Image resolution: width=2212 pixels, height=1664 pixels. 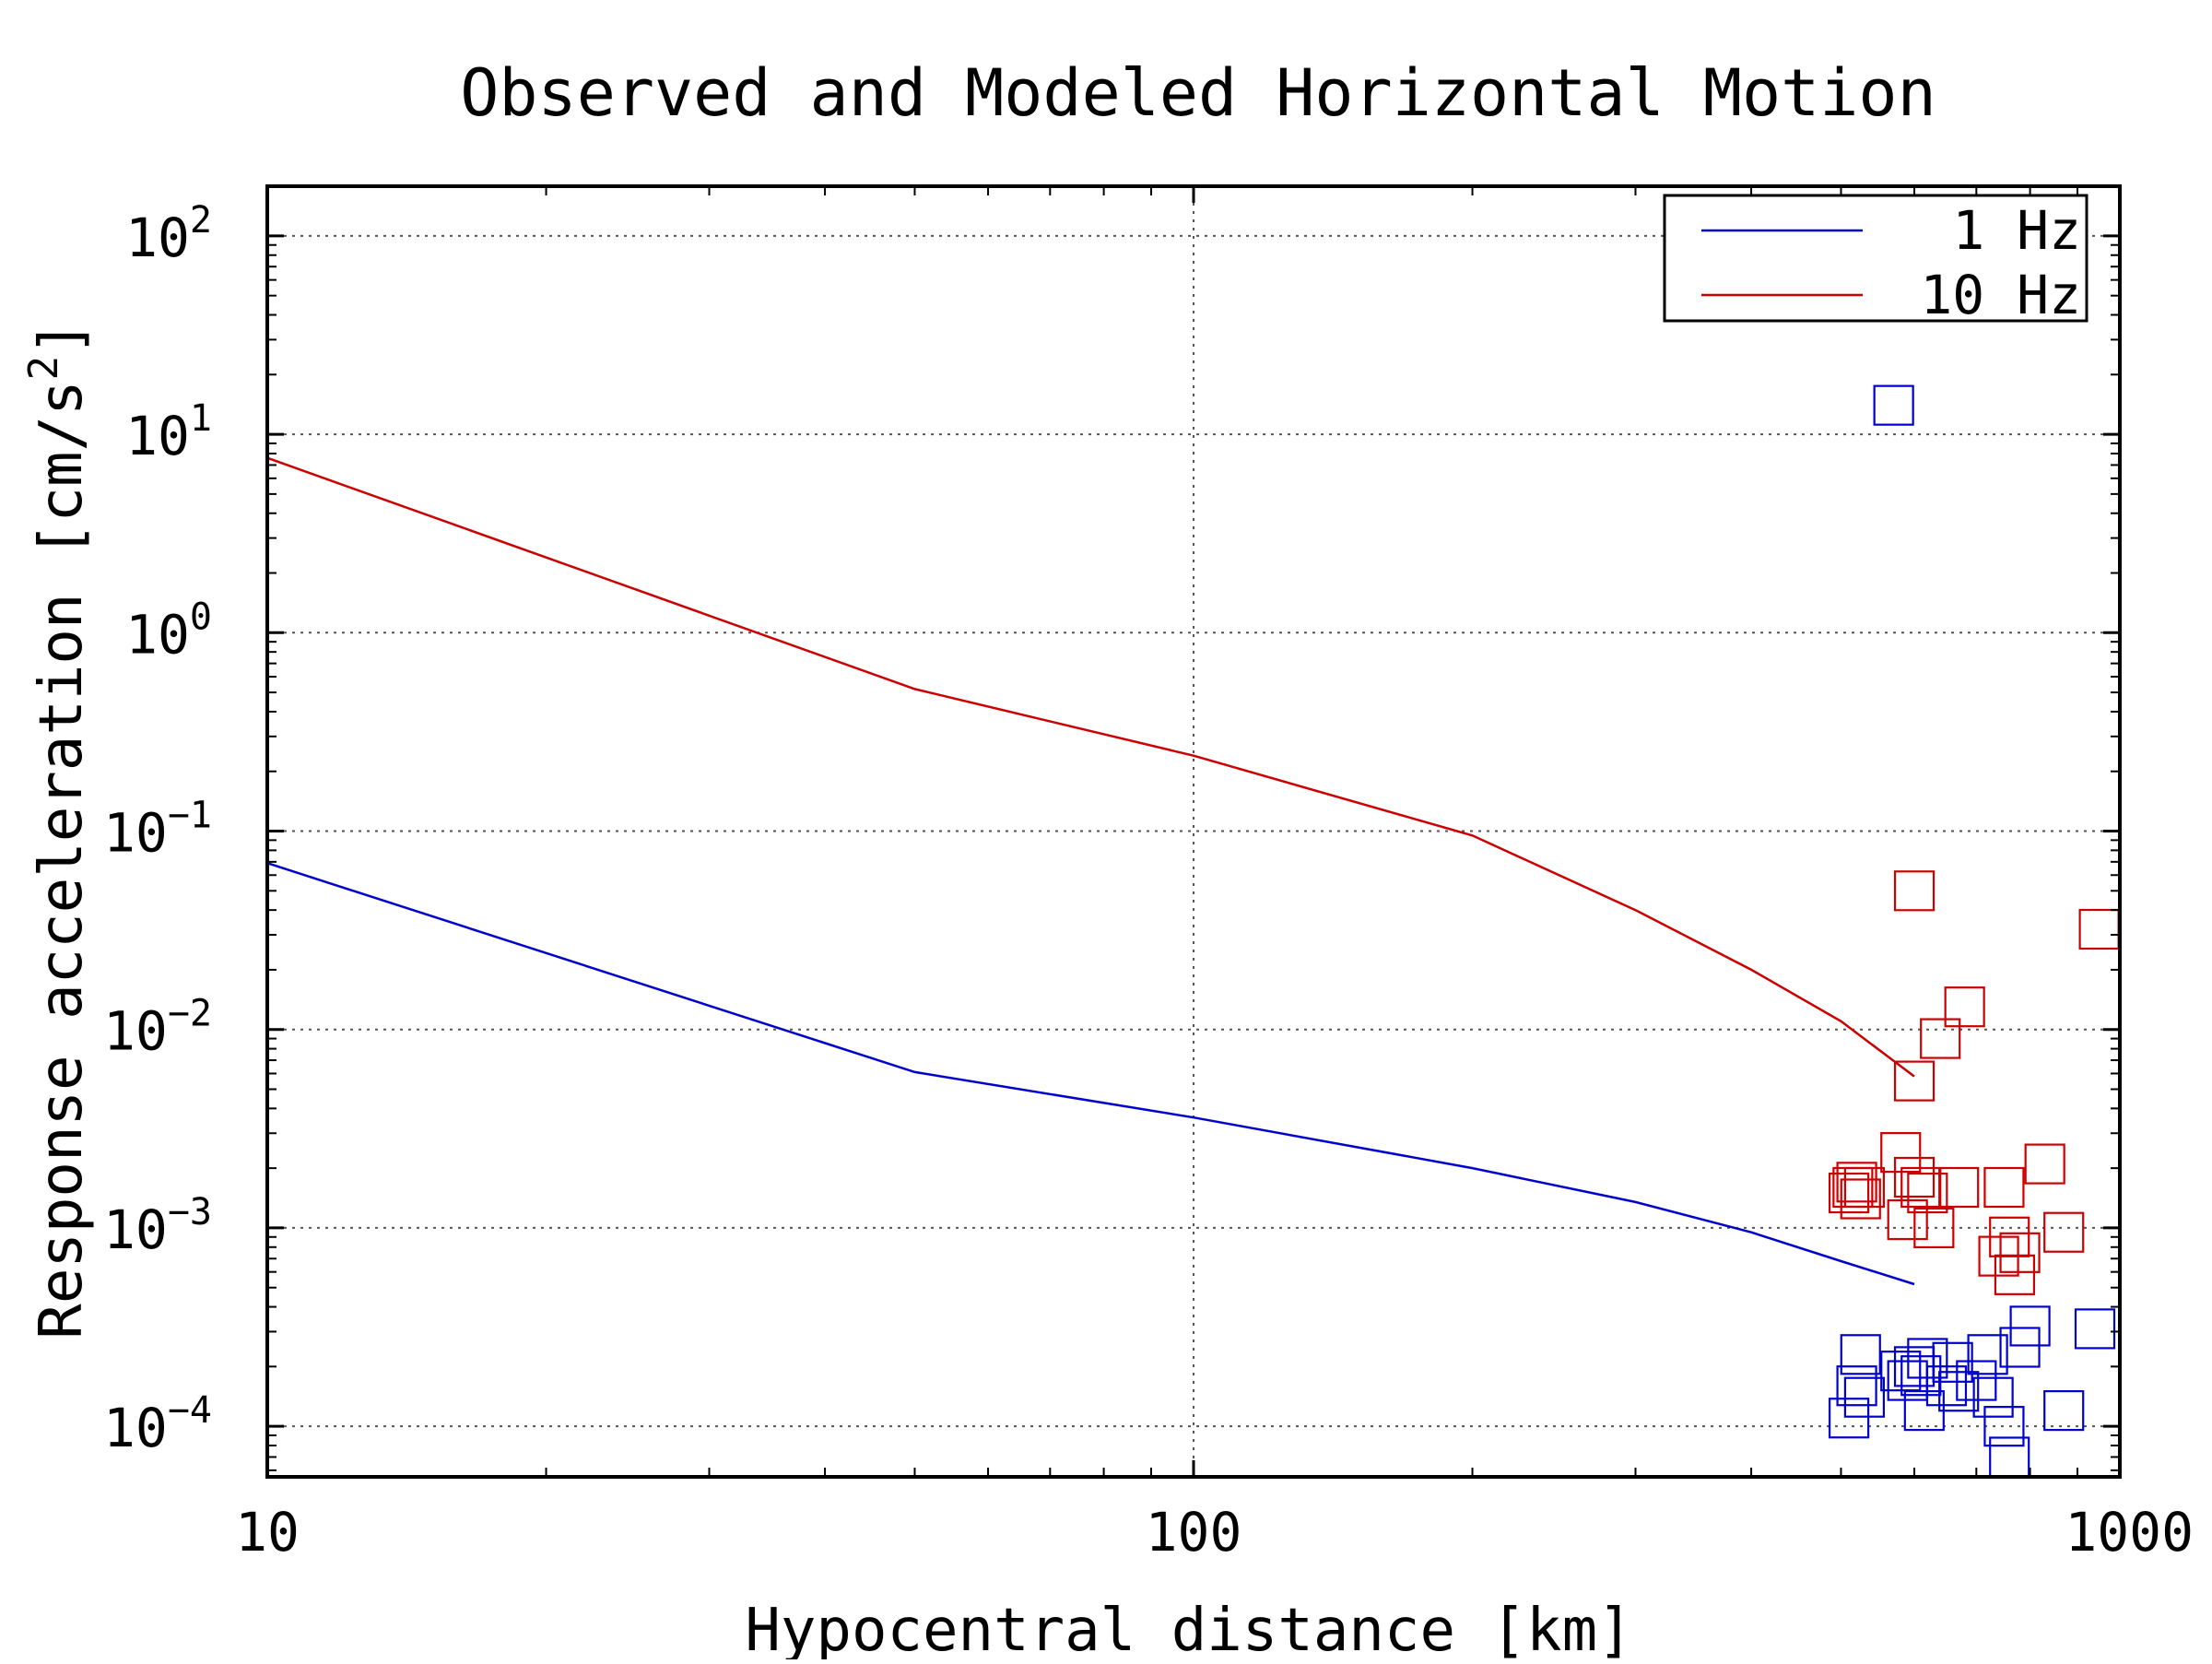 What do you see at coordinates (190, 1014) in the screenshot?
I see `y-tick-exponent: −2` at bounding box center [190, 1014].